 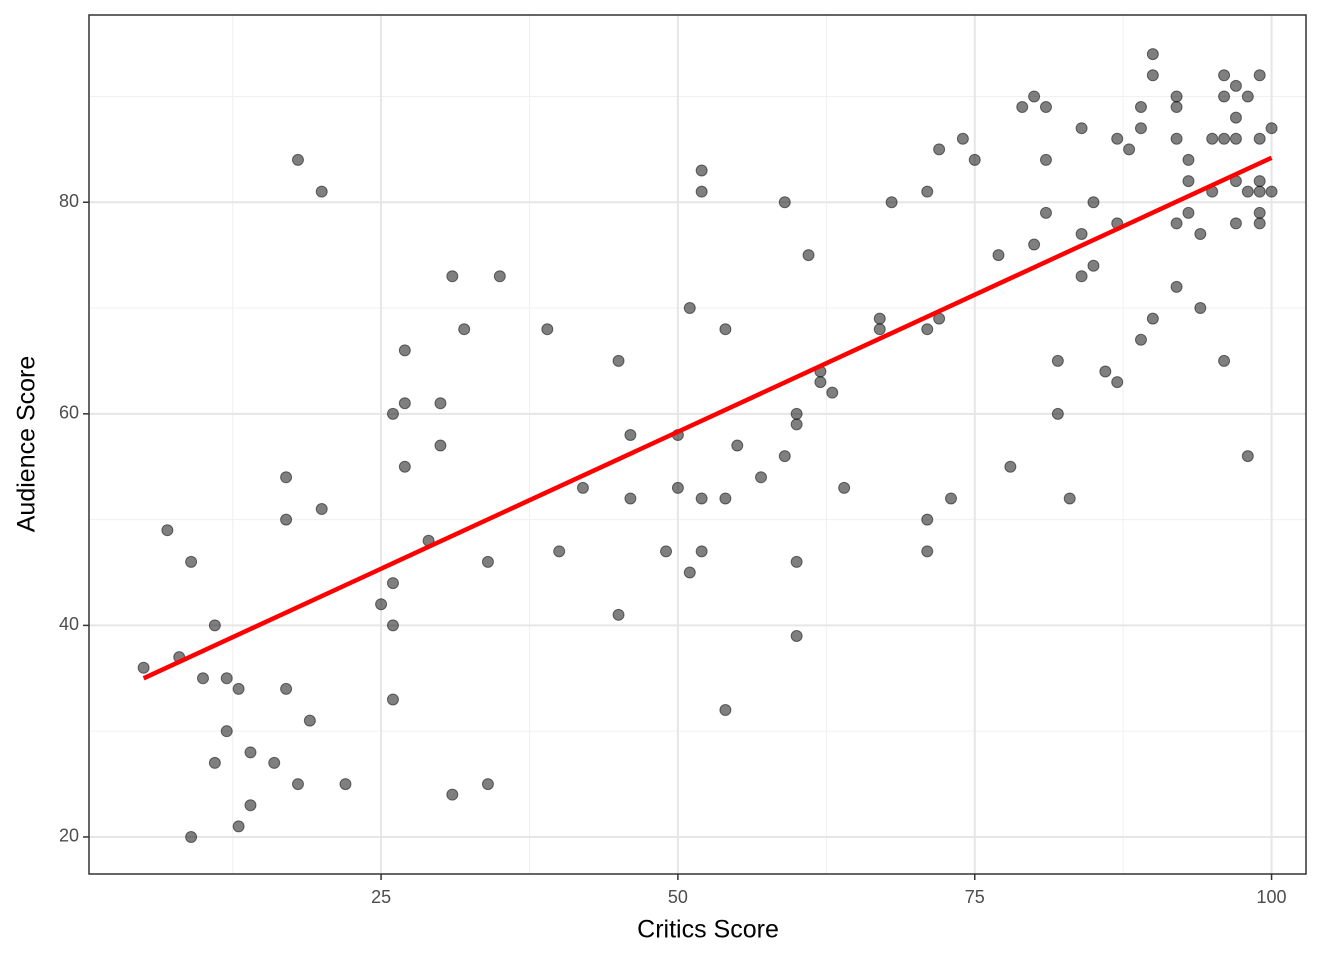 I want to click on x-axis-title: Critics Score, so click(x=708, y=930).